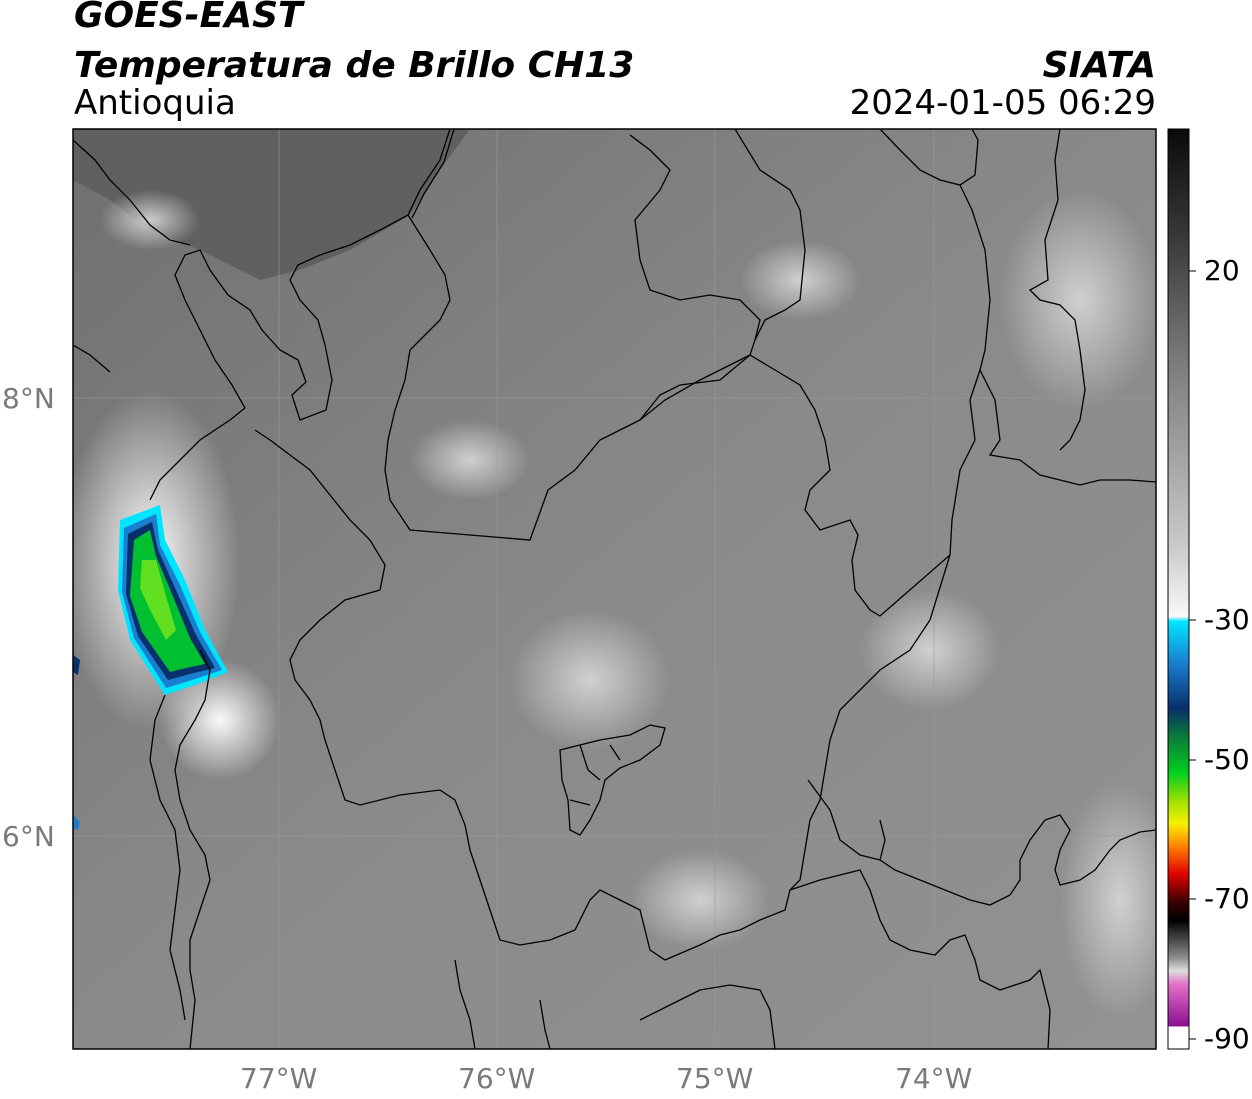 The height and width of the screenshot is (1099, 1252). I want to click on lon-tick-77w: 77°W, so click(279, 1078).